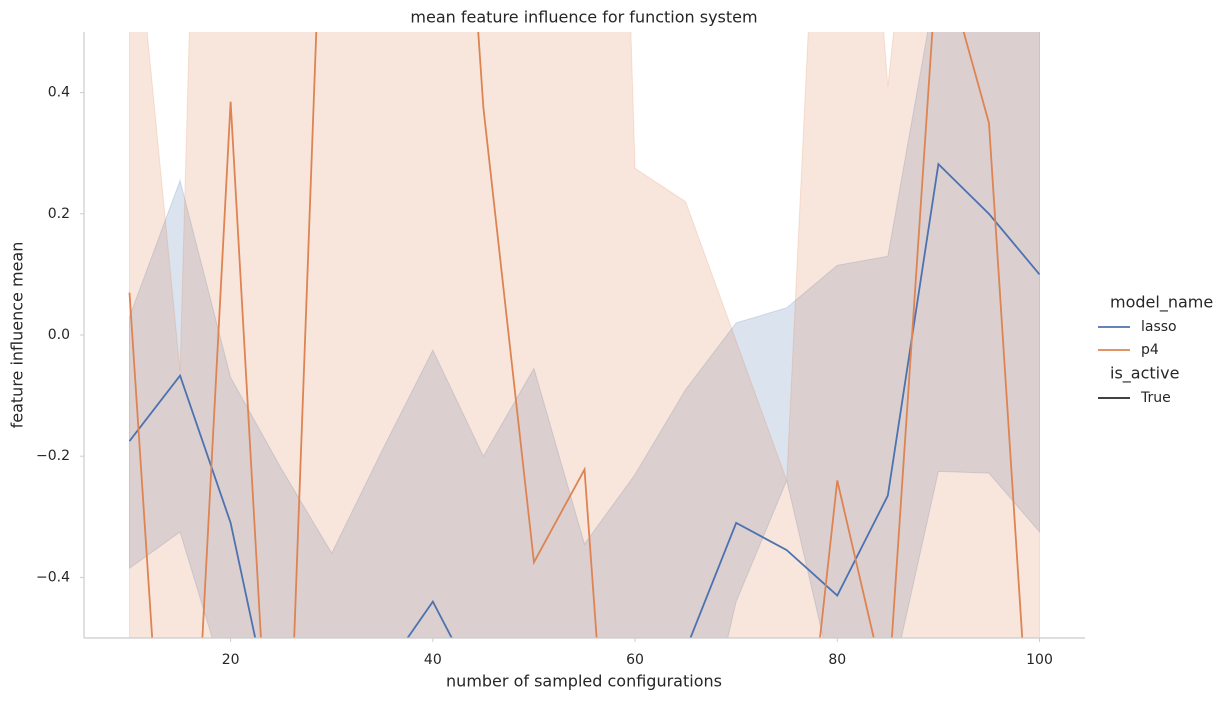  I want to click on x-tick-label: 20, so click(231, 660).